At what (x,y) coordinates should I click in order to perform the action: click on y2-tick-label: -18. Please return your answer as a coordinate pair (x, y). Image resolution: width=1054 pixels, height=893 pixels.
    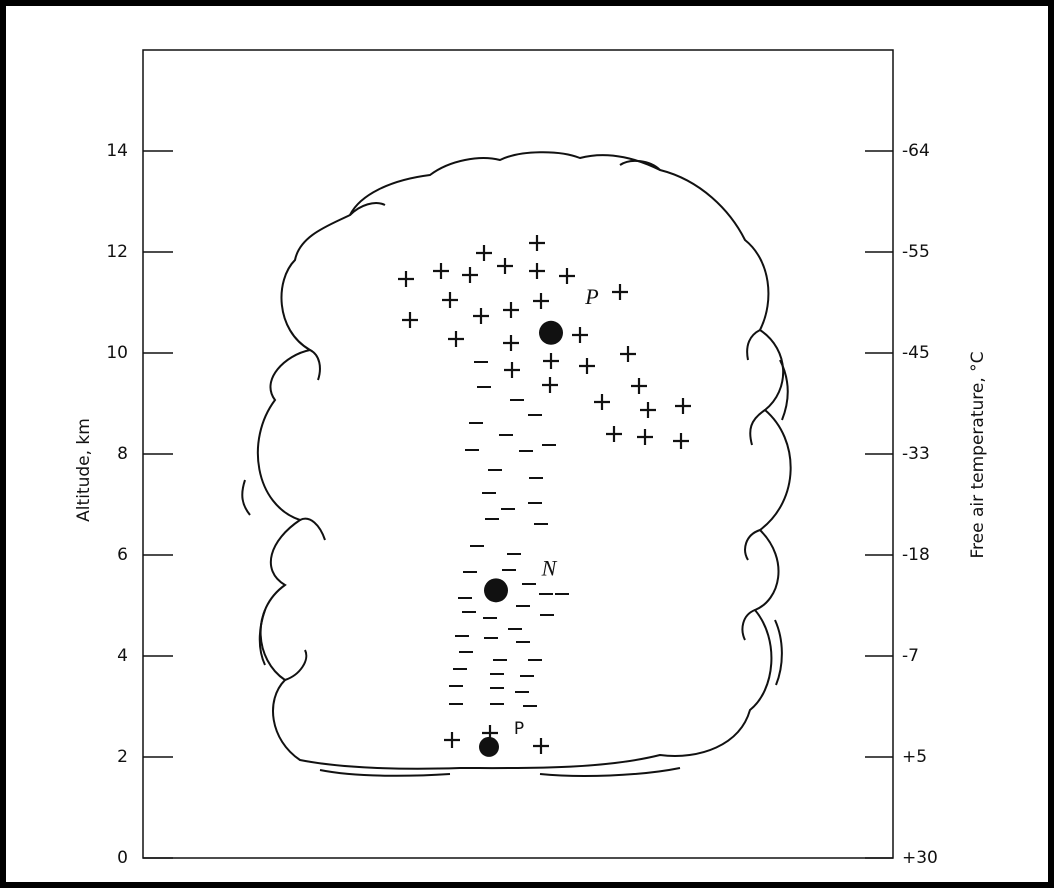
    Looking at the image, I should click on (916, 555).